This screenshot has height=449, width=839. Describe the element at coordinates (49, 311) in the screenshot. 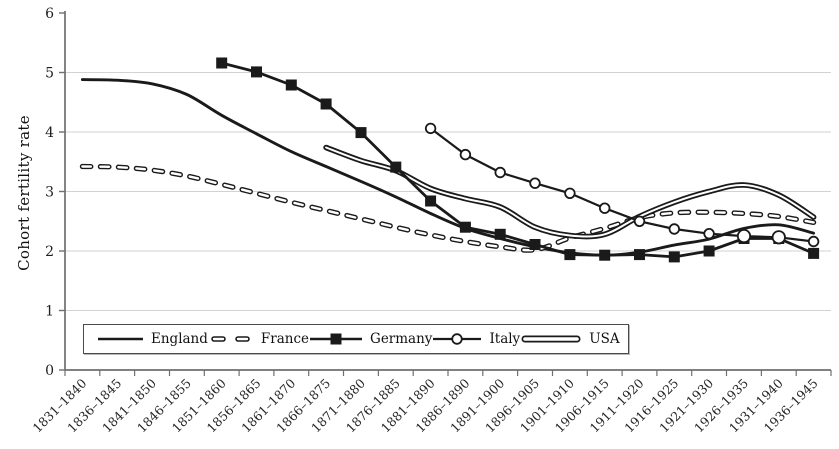

I see `svg-text: 1` at that location.